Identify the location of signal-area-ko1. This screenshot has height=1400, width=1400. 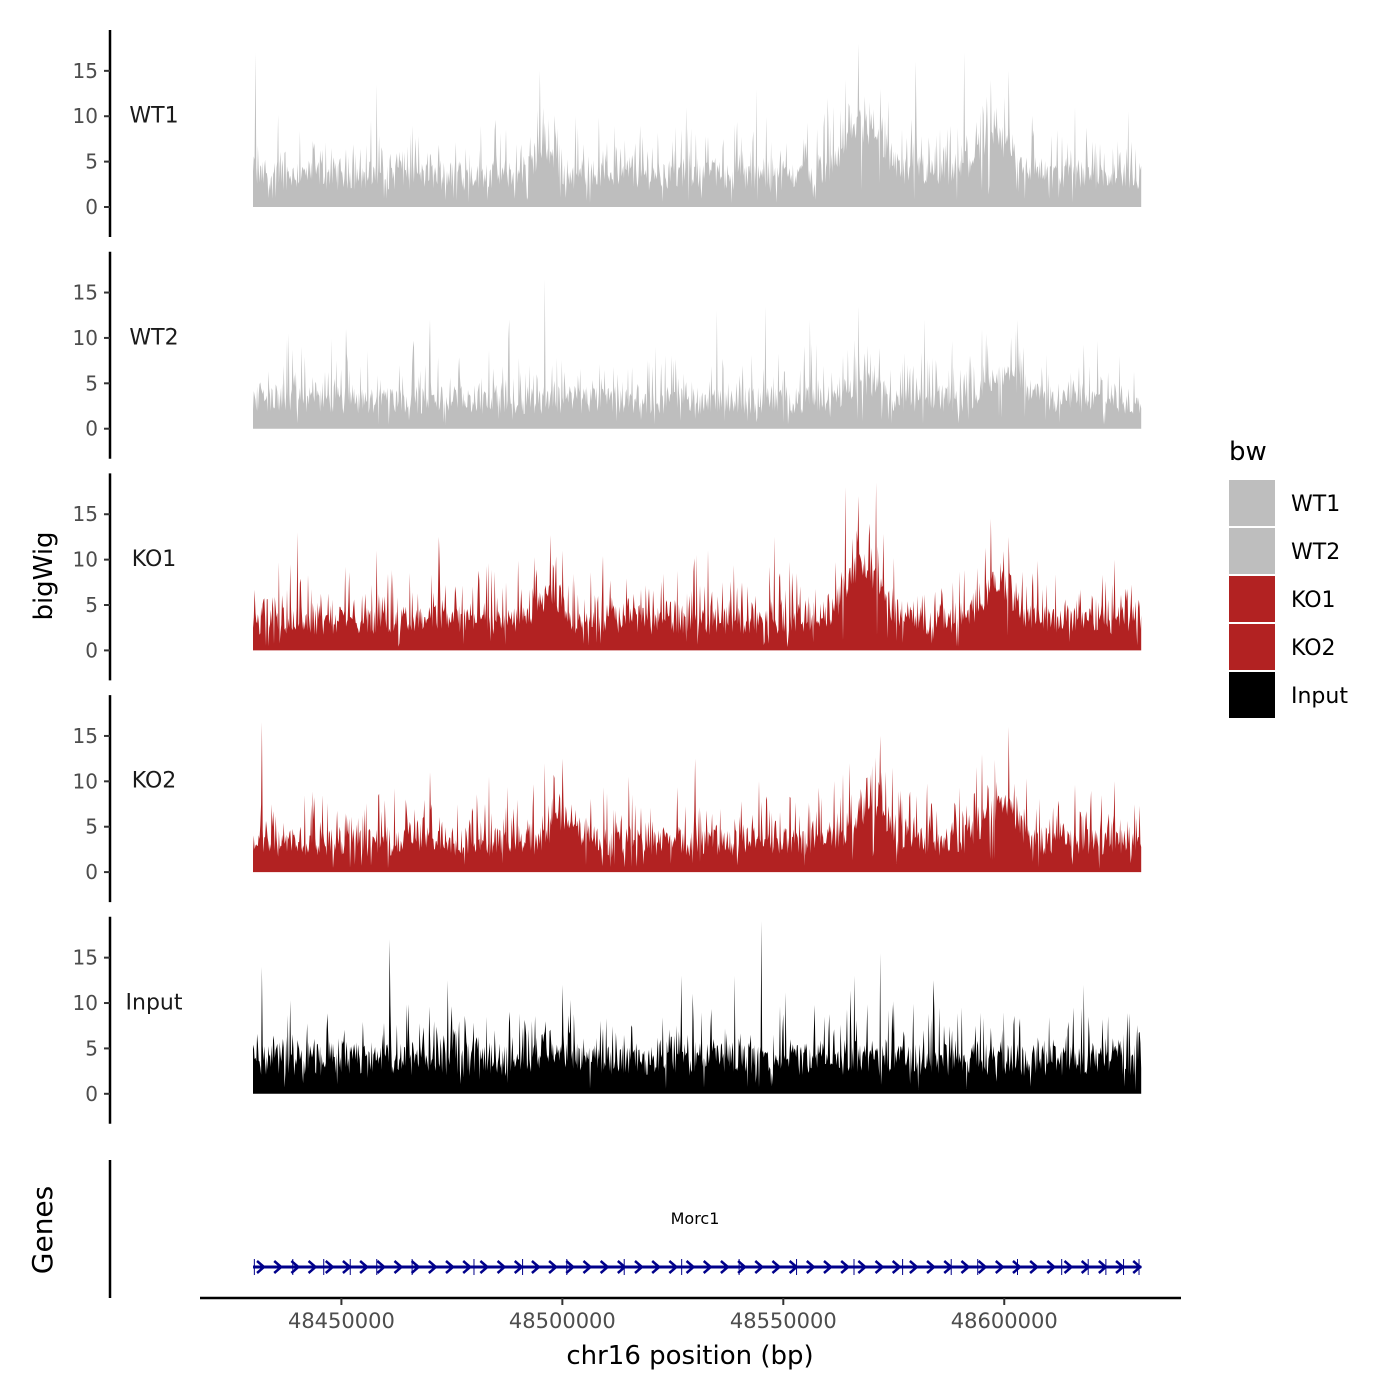
(697, 566).